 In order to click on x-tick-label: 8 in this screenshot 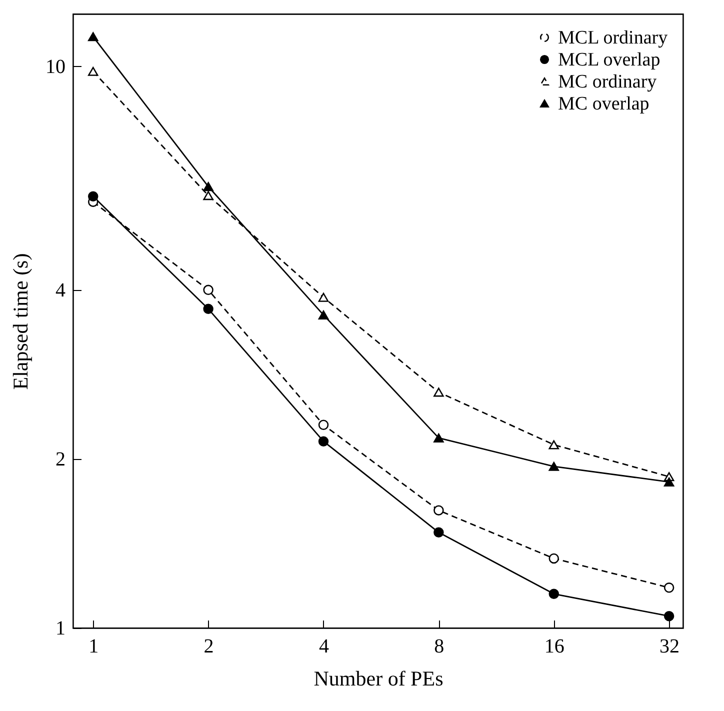, I will do `click(439, 647)`.